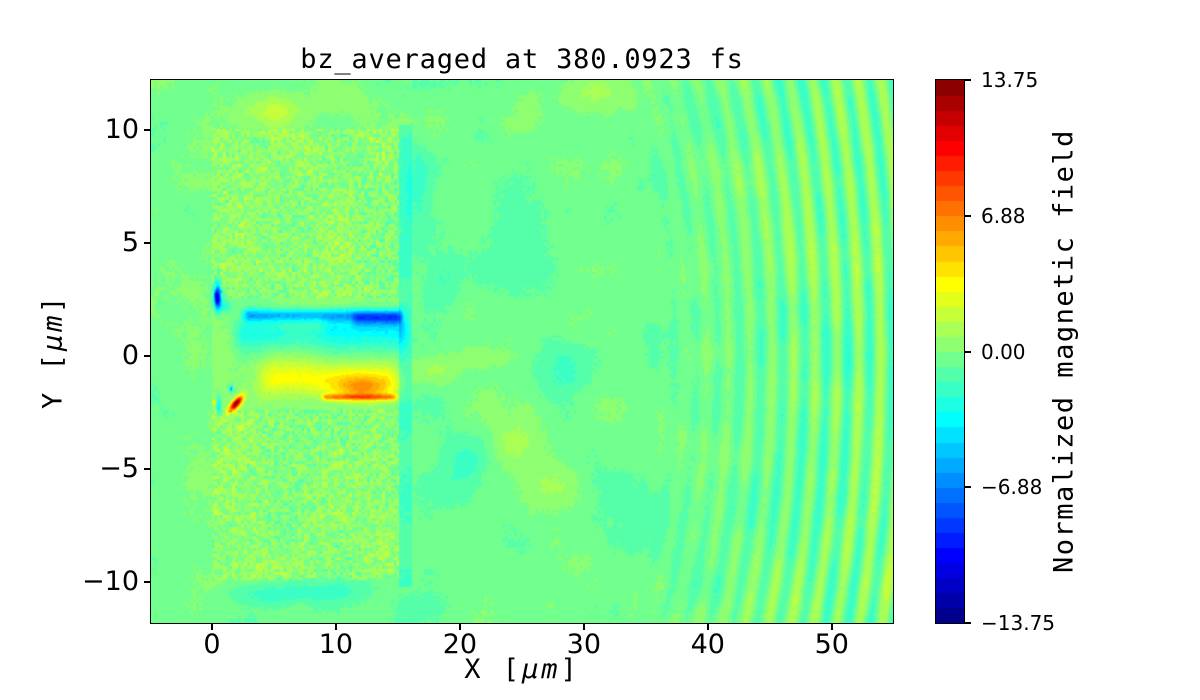  Describe the element at coordinates (541, 669) in the screenshot. I see `x-axis-label-unit: μm` at that location.